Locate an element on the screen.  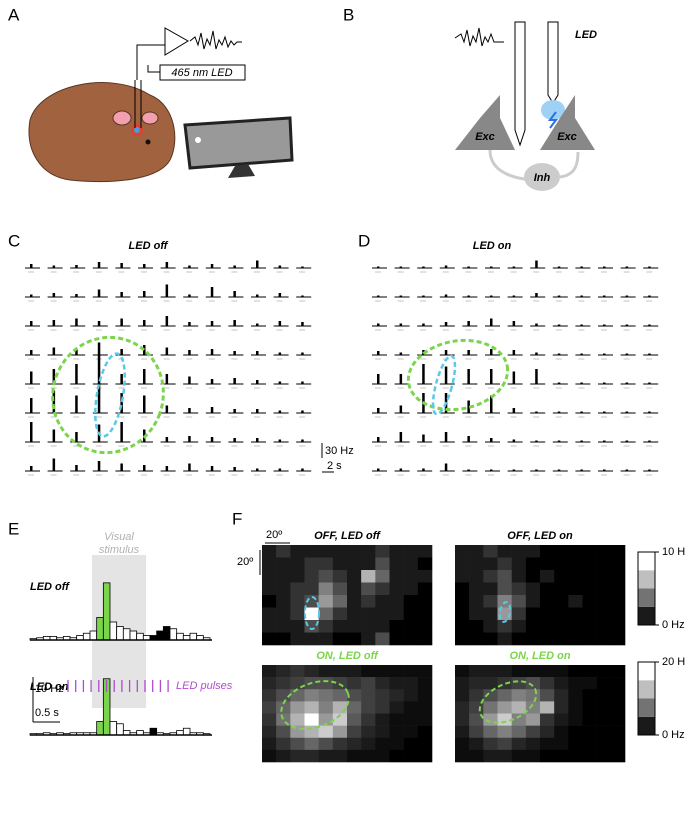
colorbar-label: 10 Hz is located at coordinates (673, 552).